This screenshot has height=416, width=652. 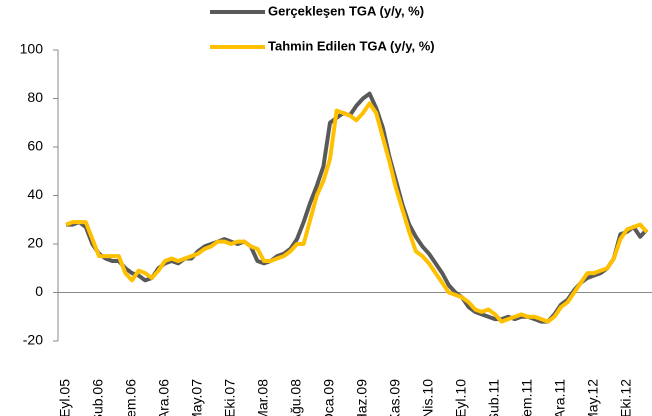 I want to click on x-tick-label: Tem.06, so click(x=131, y=397).